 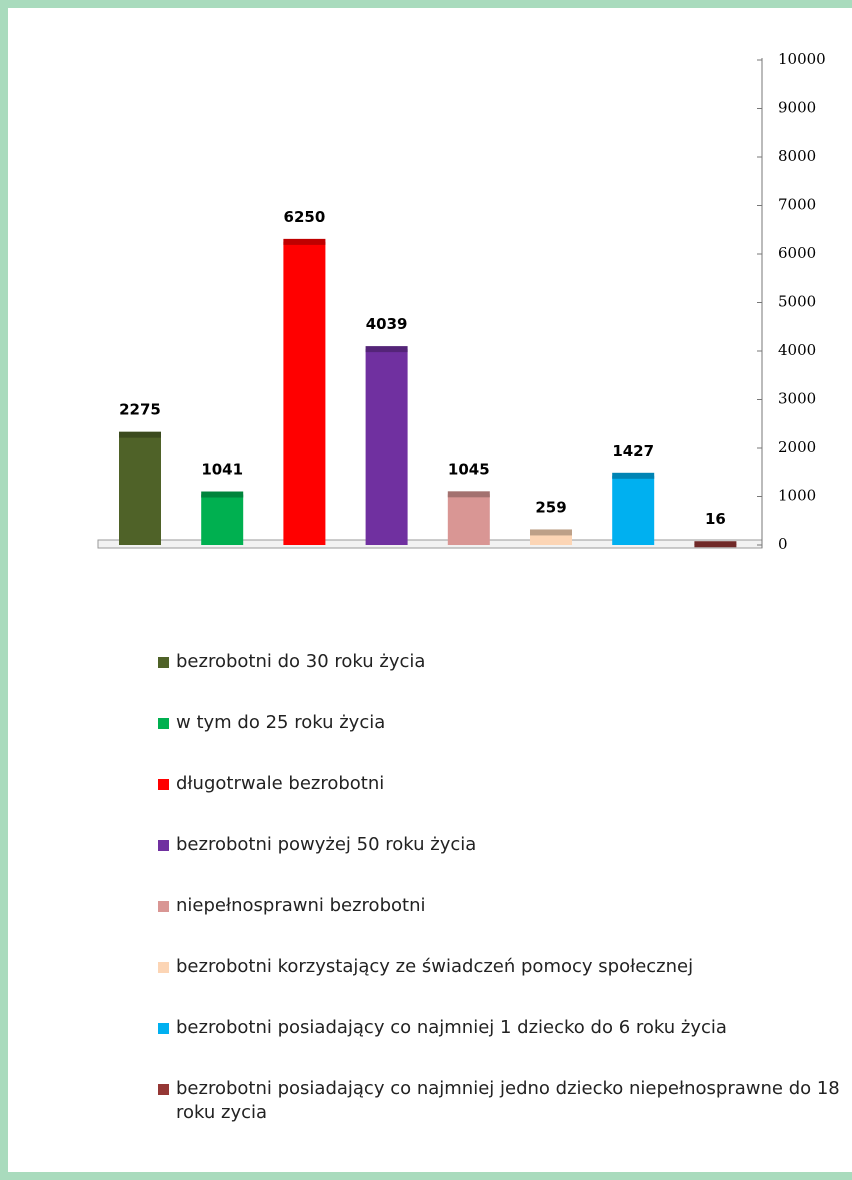 What do you see at coordinates (783, 544) in the screenshot?
I see `y-tick-label: 0` at bounding box center [783, 544].